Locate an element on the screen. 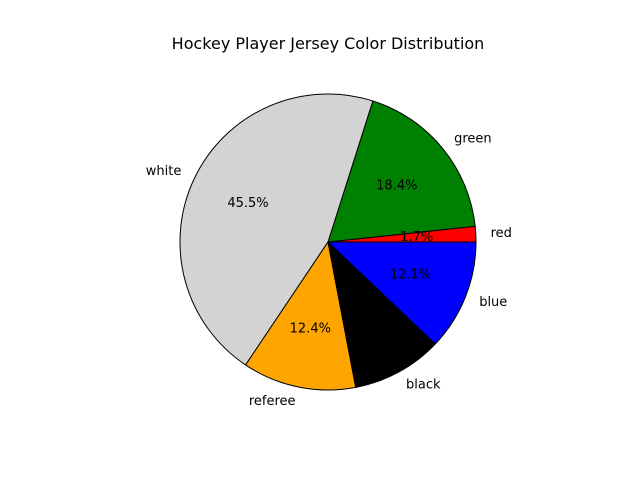 The image size is (640, 480). pie-slice-referee is located at coordinates (301, 316).